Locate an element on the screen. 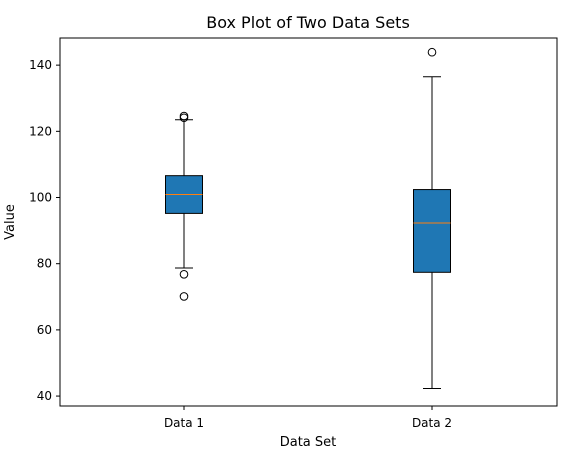  chart-title: Box Plot of Two Data Sets is located at coordinates (308, 22).